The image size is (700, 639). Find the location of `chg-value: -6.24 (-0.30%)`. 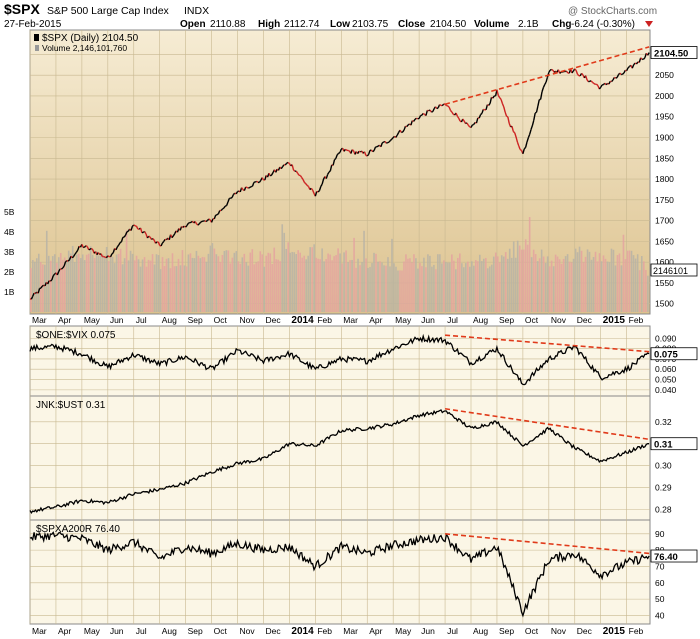

chg-value: -6.24 (-0.30%) is located at coordinates (603, 24).